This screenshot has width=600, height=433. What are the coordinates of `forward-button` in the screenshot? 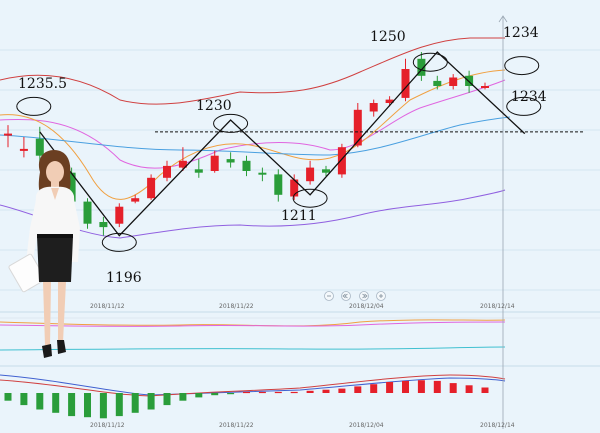 It's located at (364, 296).